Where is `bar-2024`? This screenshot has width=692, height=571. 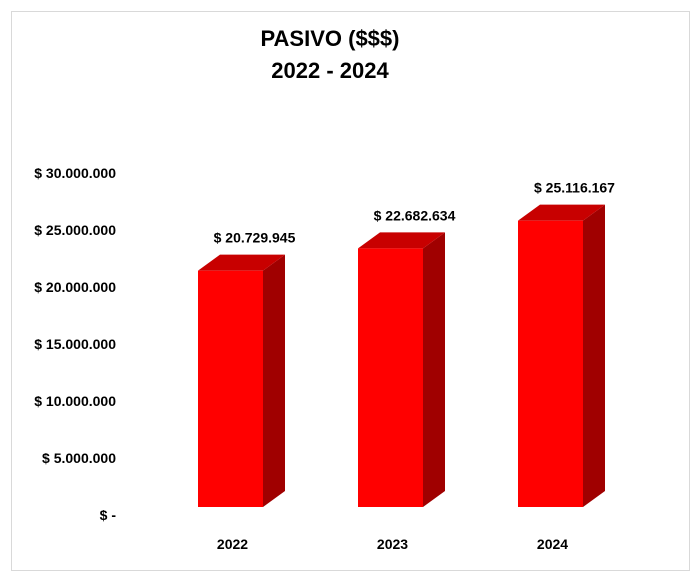 bar-2024 is located at coordinates (561, 355).